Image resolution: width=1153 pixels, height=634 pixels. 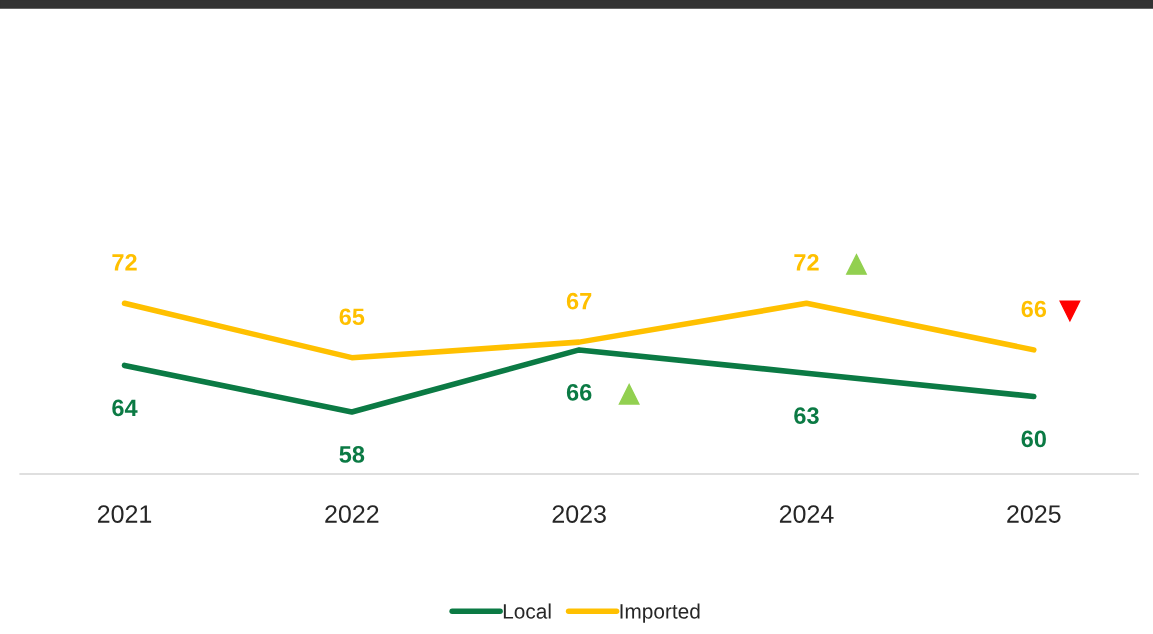 What do you see at coordinates (579, 301) in the screenshot?
I see `data-label: 67` at bounding box center [579, 301].